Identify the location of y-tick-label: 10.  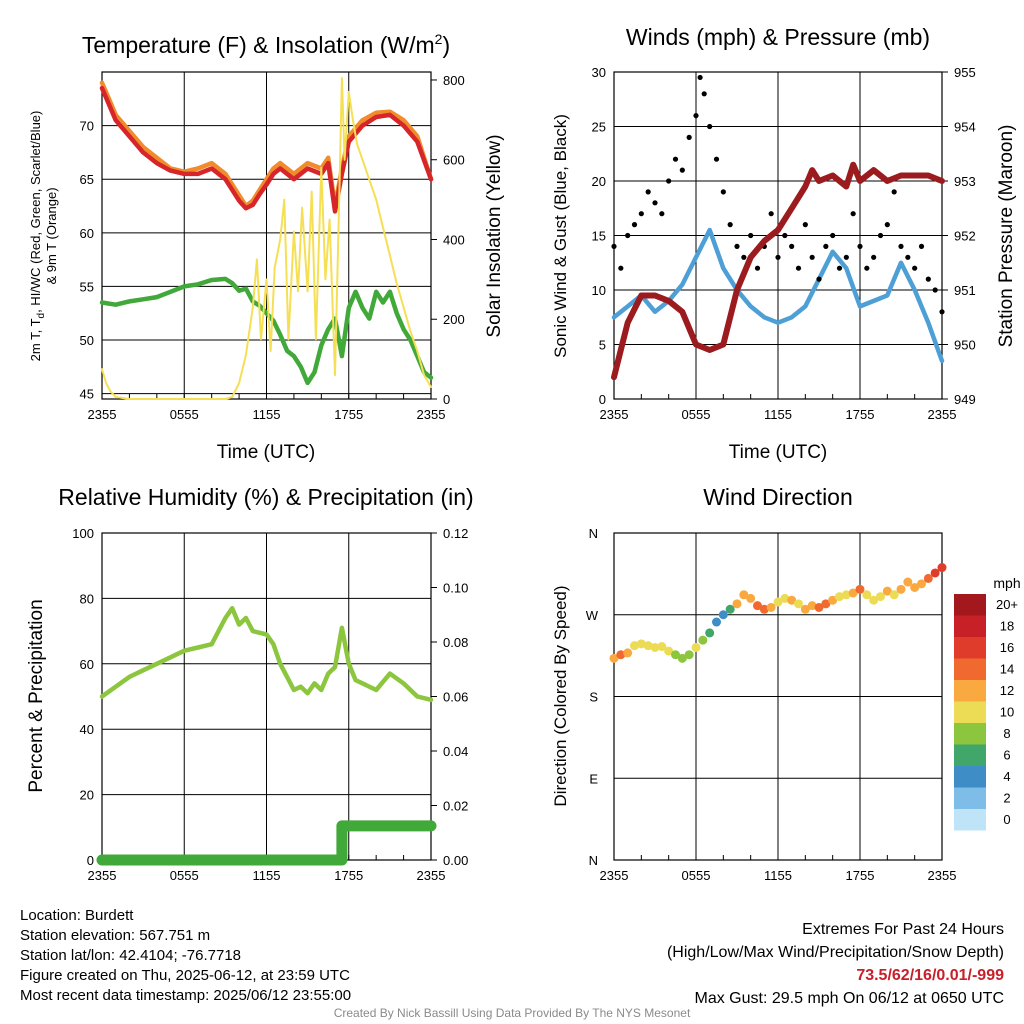
(599, 290).